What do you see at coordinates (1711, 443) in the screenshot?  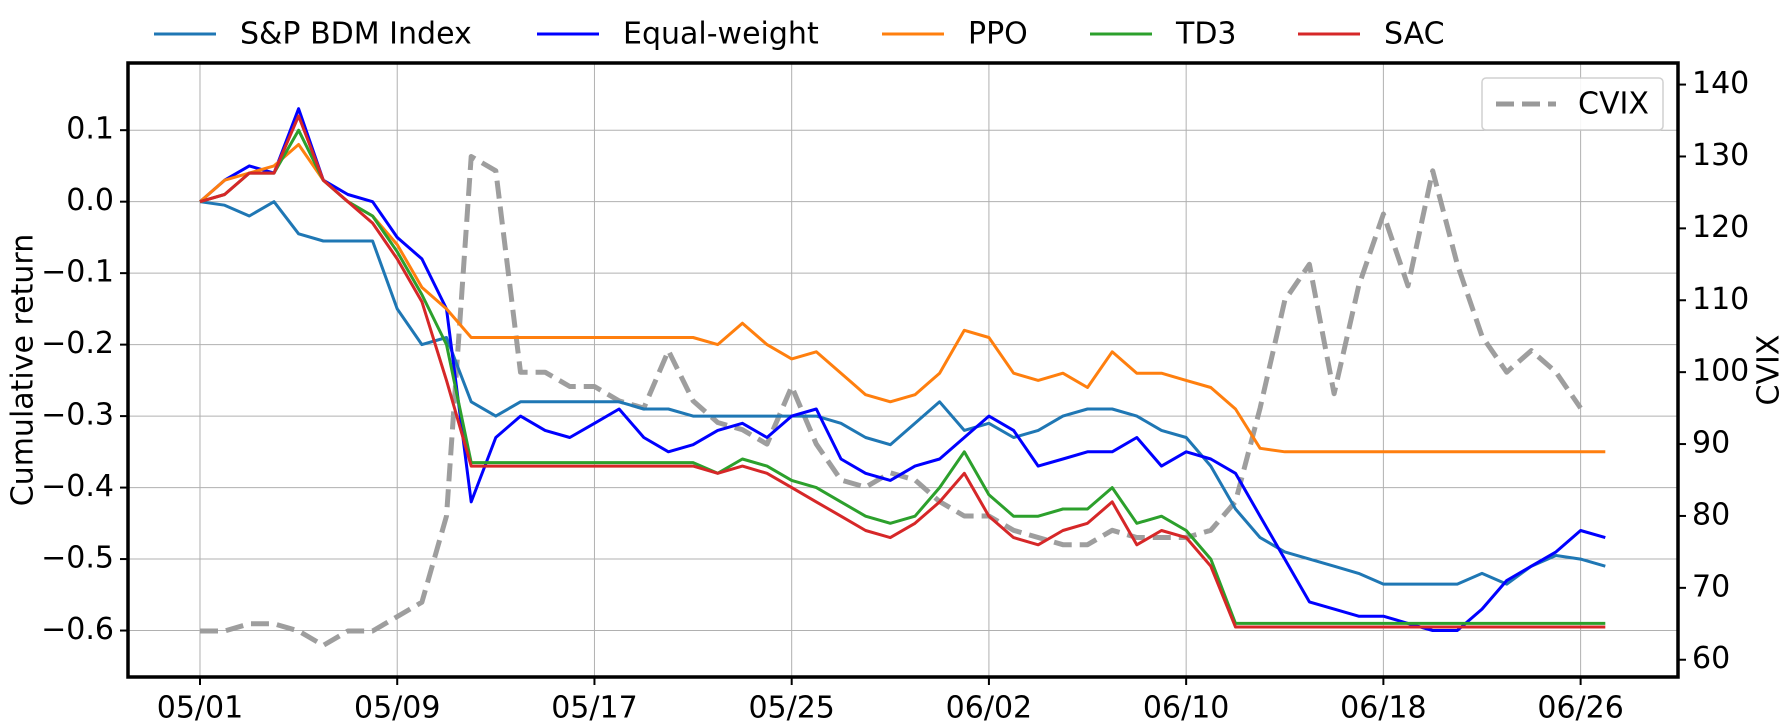 I see `y2-tick-label: 90` at bounding box center [1711, 443].